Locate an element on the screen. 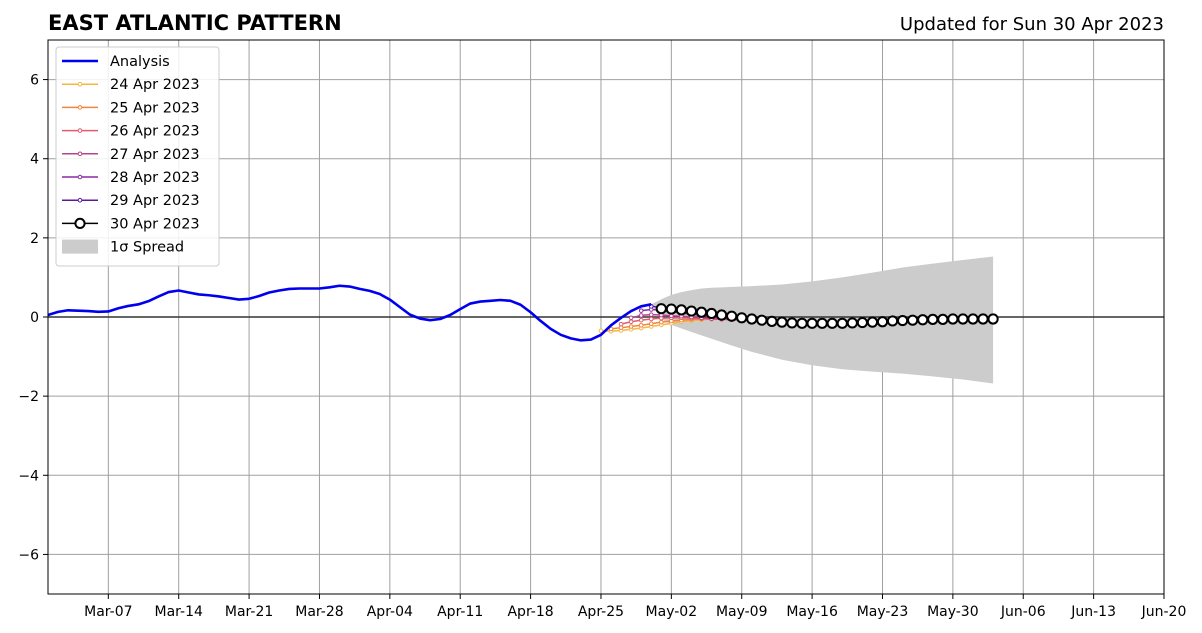 The height and width of the screenshot is (633, 1202). legend-label: Analysis is located at coordinates (140, 62).